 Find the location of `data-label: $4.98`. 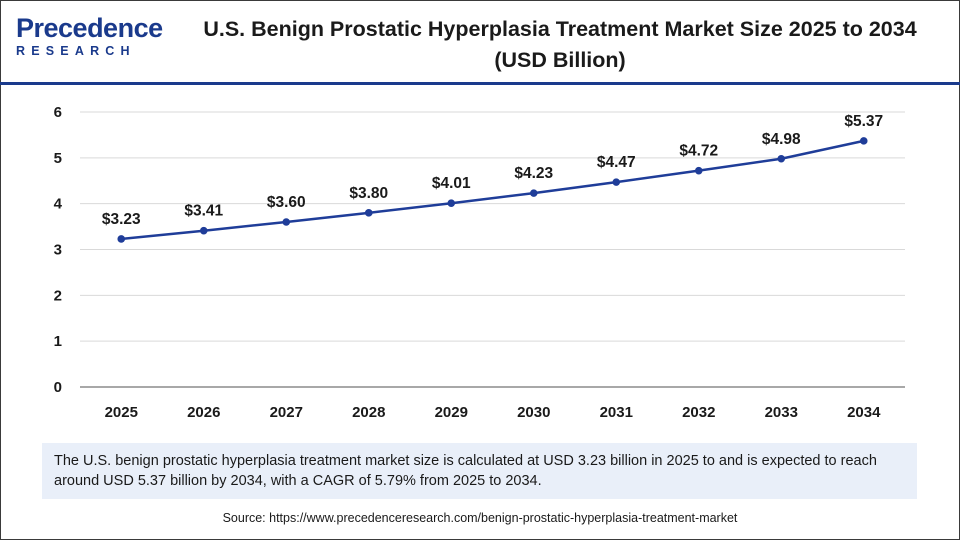

data-label: $4.98 is located at coordinates (781, 139).